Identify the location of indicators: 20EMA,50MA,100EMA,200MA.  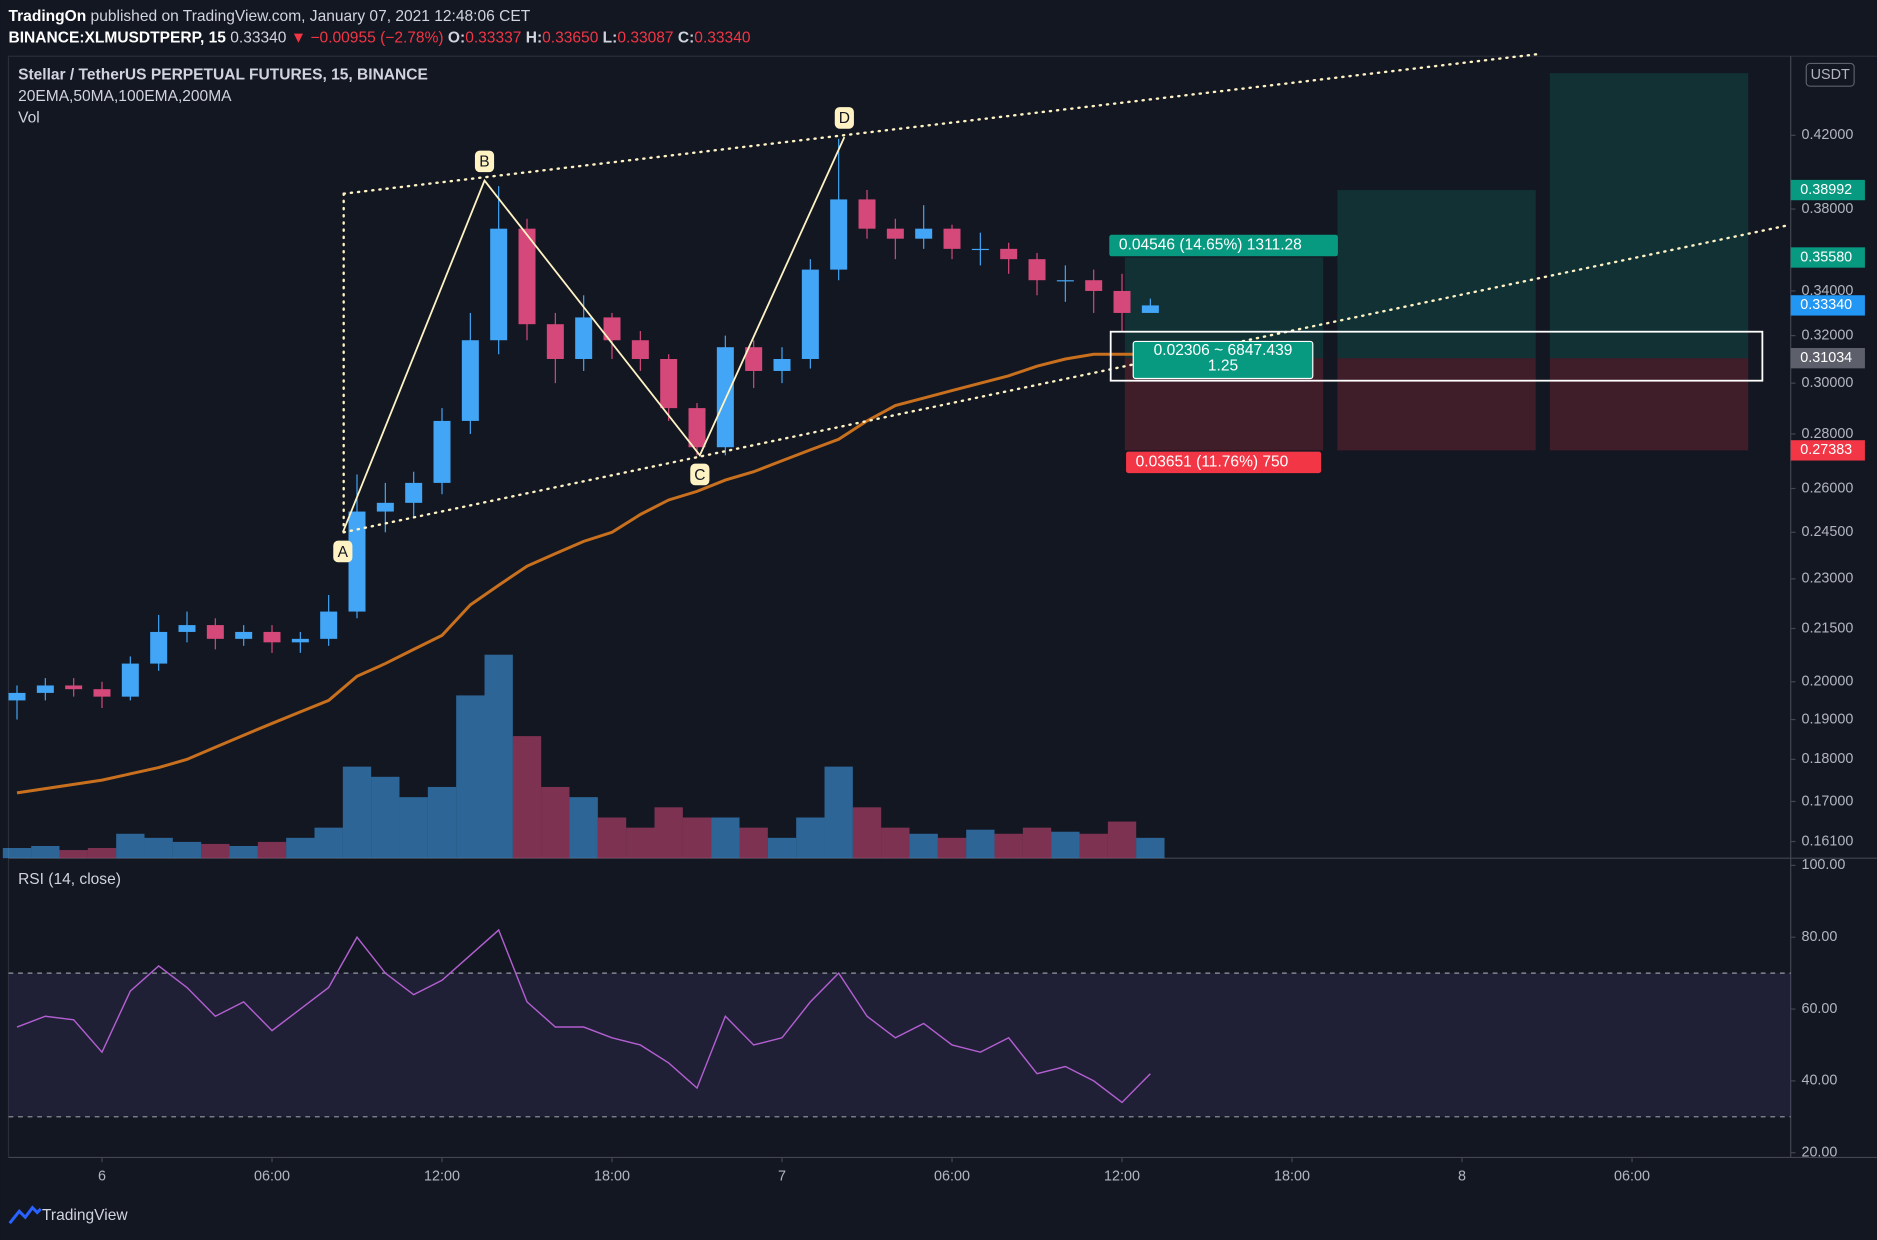
(125, 96).